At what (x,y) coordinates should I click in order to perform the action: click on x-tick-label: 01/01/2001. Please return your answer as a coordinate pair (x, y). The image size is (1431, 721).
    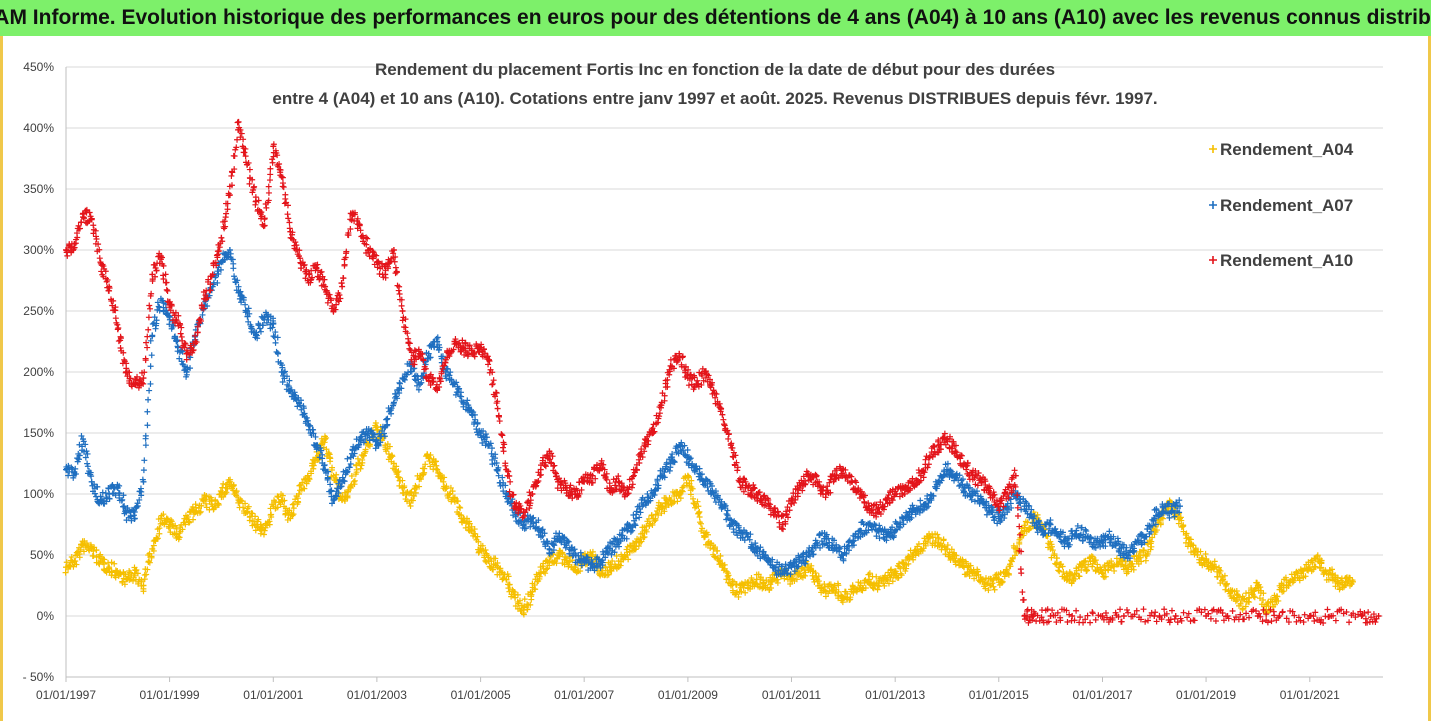
    Looking at the image, I should click on (273, 695).